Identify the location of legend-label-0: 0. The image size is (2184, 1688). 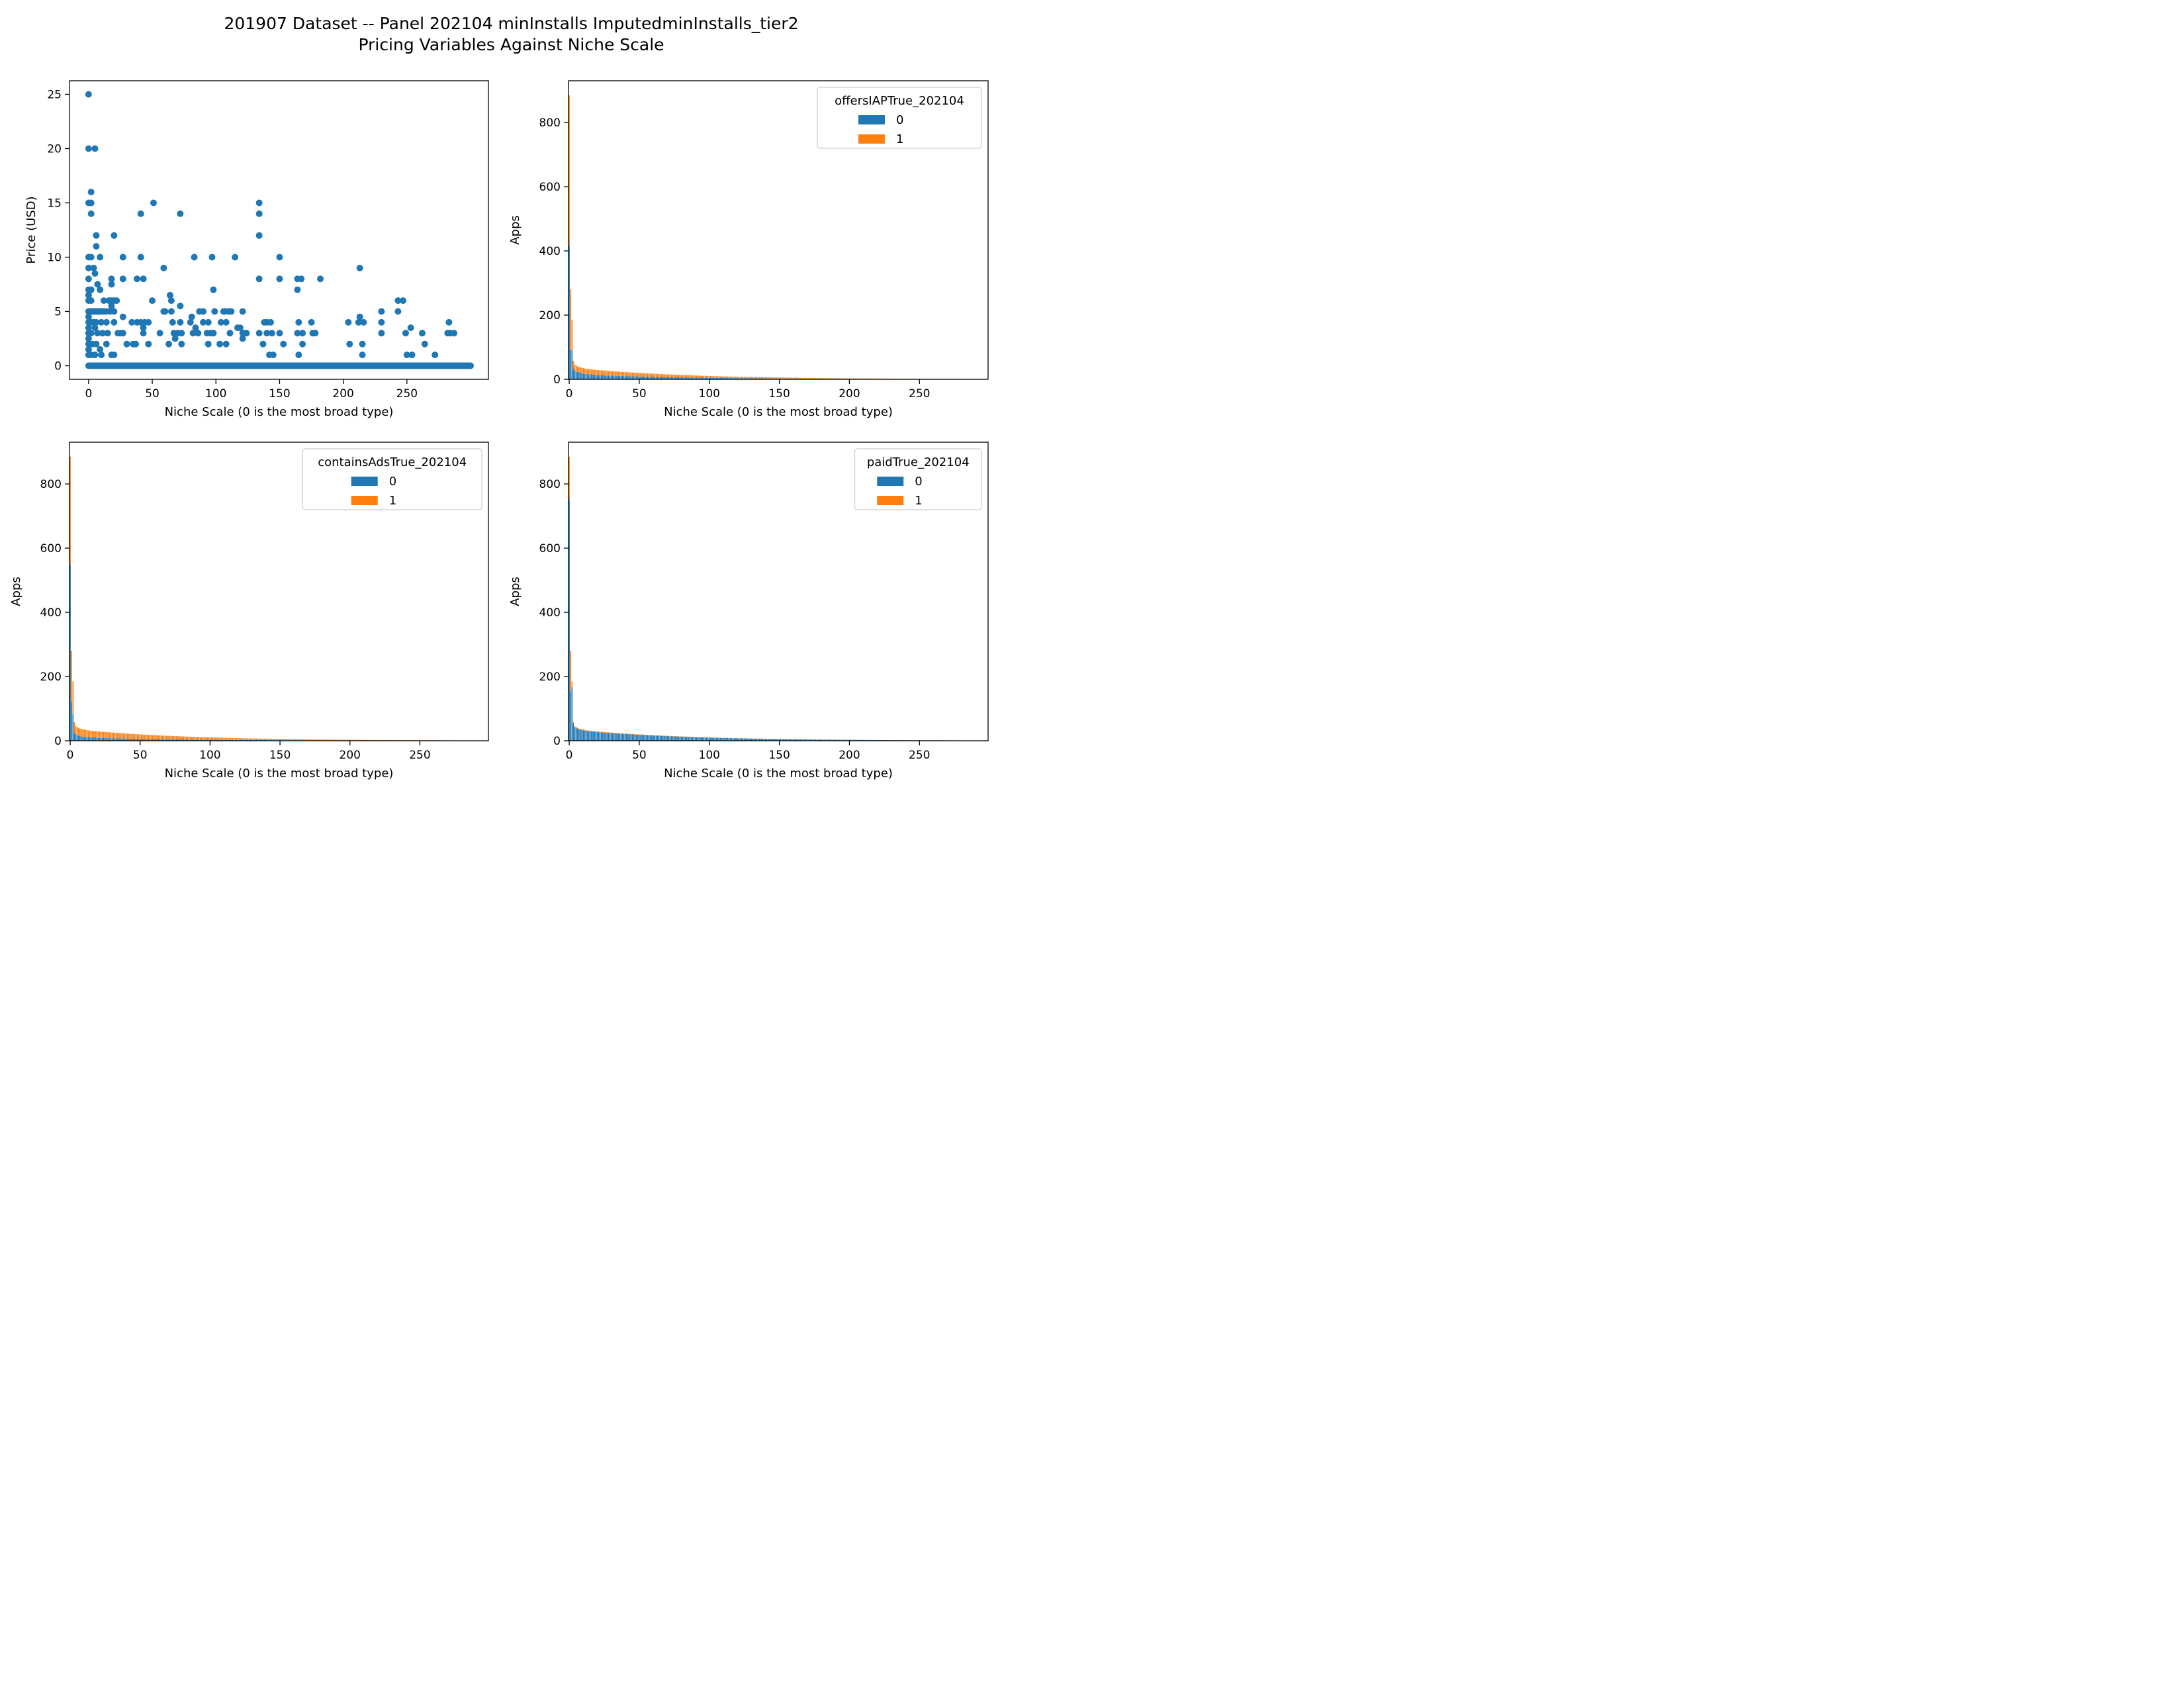
(899, 120).